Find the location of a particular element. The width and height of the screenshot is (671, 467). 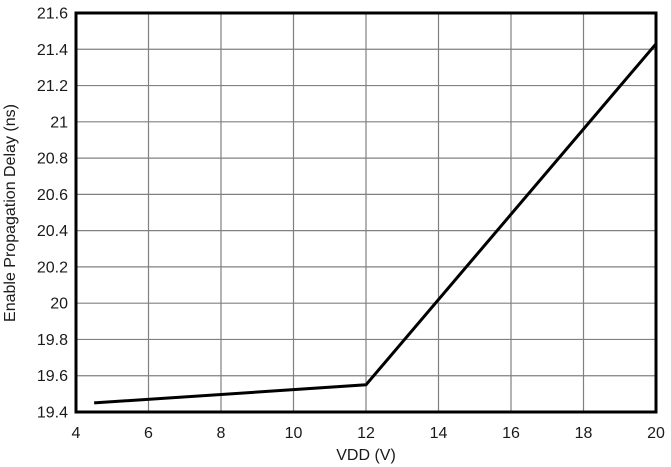

x-tick-label: 4 is located at coordinates (76, 433).